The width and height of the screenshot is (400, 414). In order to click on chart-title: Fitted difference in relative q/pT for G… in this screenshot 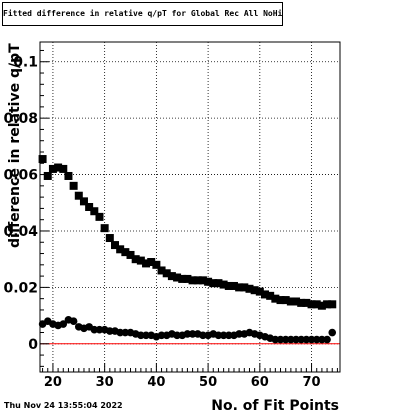, I will do `click(142, 13)`.